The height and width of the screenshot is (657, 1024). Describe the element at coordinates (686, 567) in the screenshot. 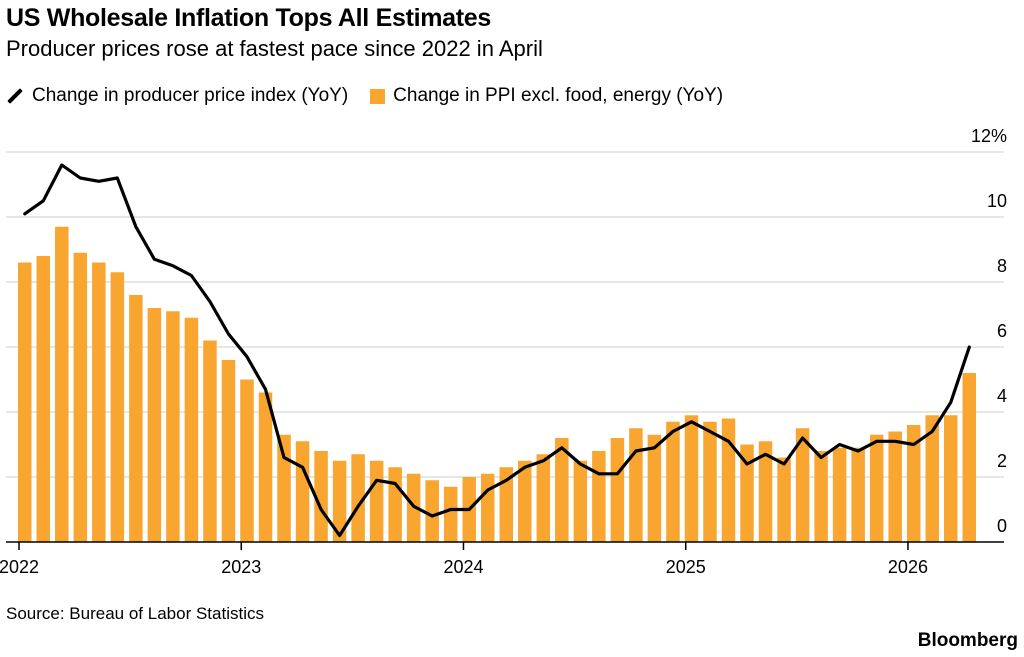

I see `x-tick-label: 2025` at that location.